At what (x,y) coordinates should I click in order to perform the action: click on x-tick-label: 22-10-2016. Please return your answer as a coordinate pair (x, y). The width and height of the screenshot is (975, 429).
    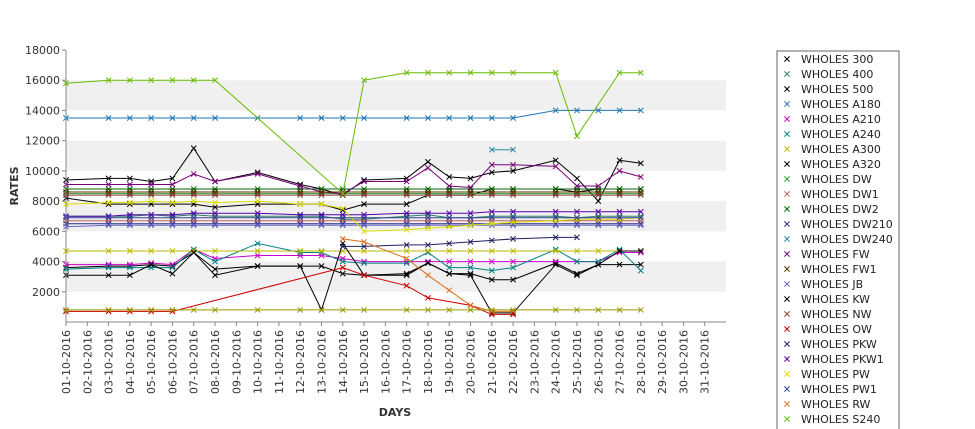
    Looking at the image, I should click on (513, 362).